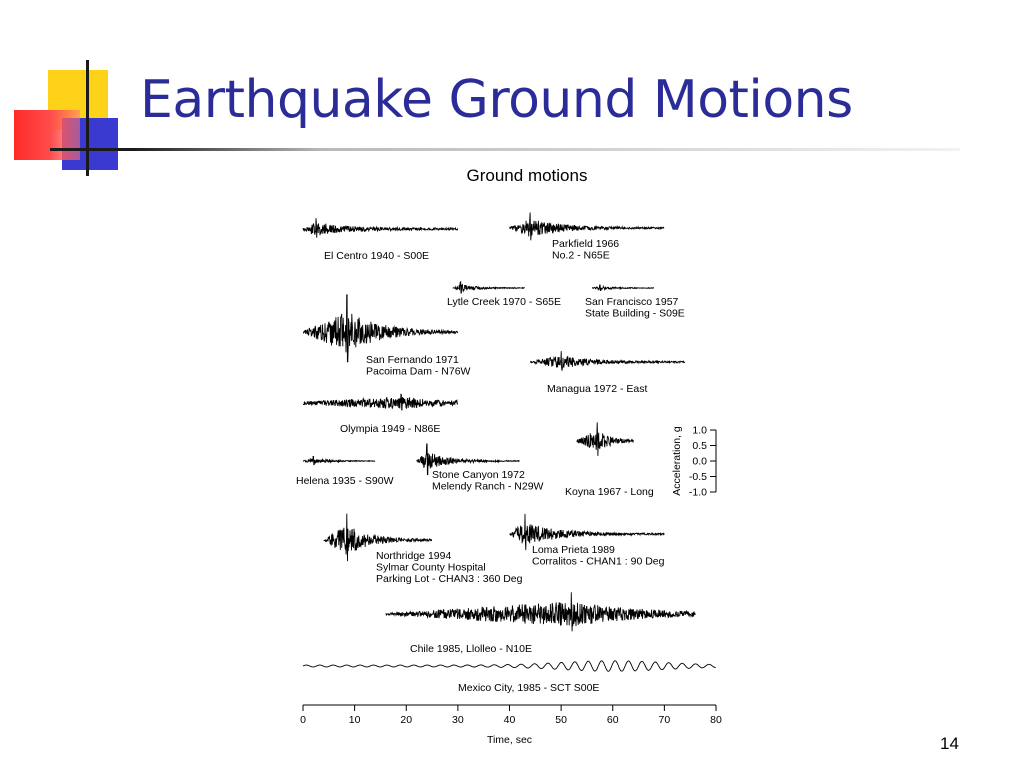  What do you see at coordinates (449, 579) in the screenshot?
I see `trace-label-northridge: Parking Lot - CHAN3 : 360 Deg` at bounding box center [449, 579].